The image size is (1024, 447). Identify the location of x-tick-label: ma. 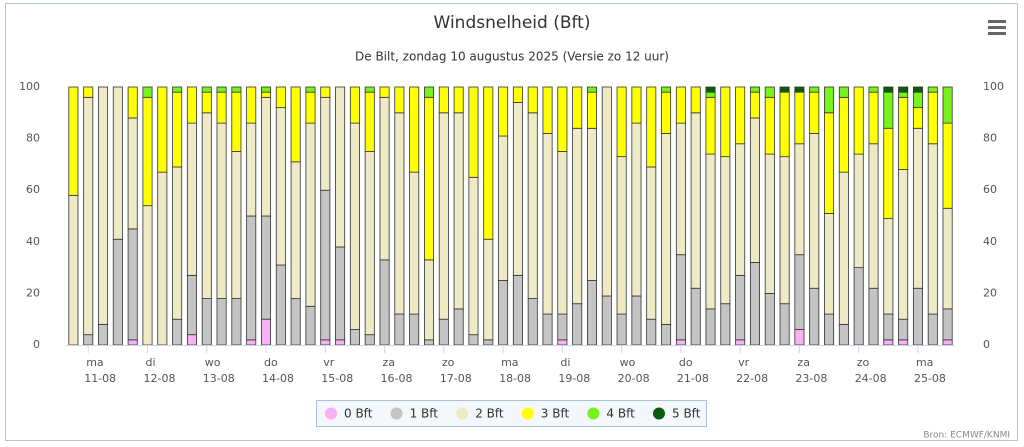
(94, 362).